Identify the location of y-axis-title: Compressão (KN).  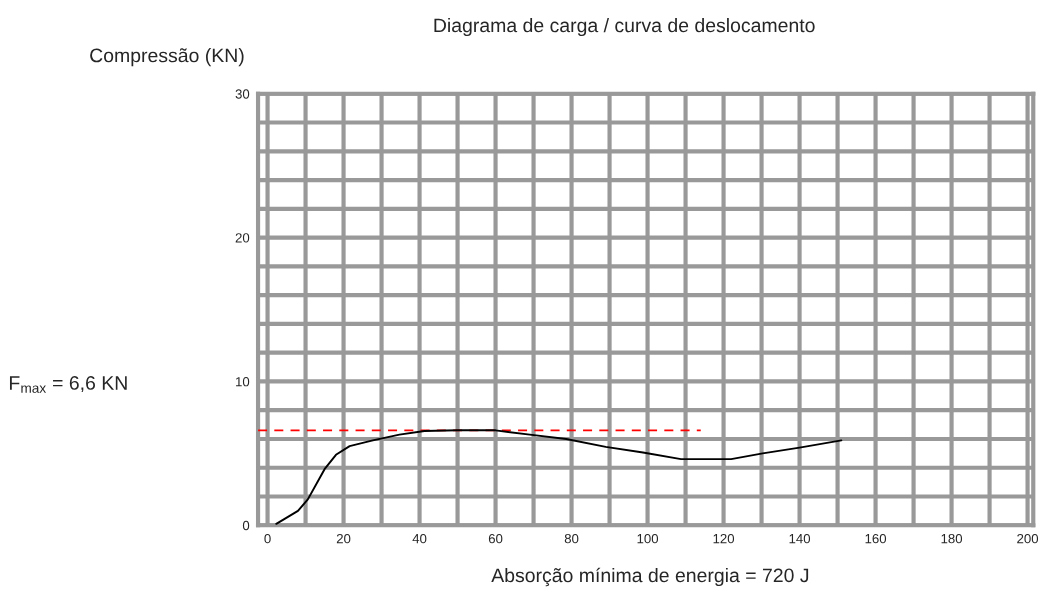
(167, 57).